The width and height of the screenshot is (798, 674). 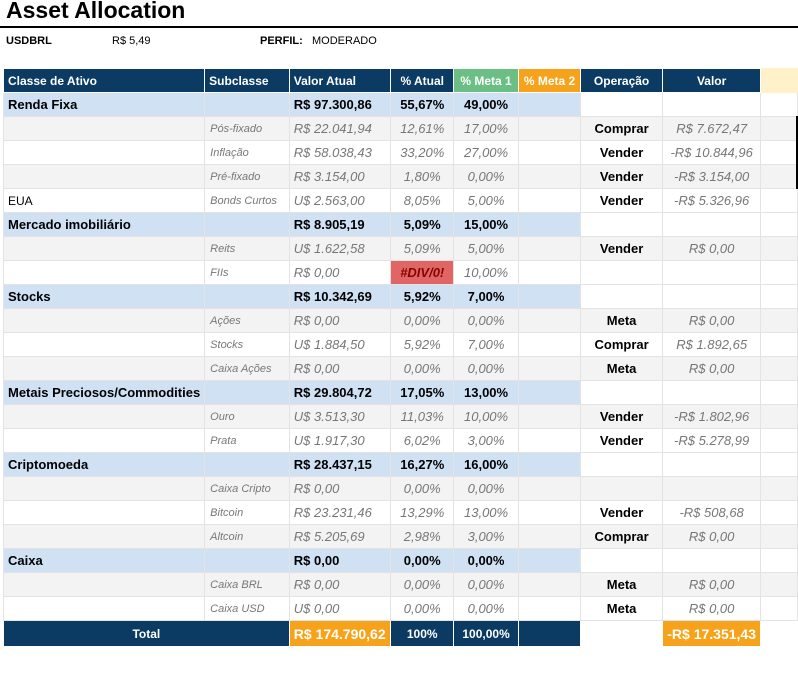 I want to click on meta1-cell: 10,00%, so click(x=486, y=272).